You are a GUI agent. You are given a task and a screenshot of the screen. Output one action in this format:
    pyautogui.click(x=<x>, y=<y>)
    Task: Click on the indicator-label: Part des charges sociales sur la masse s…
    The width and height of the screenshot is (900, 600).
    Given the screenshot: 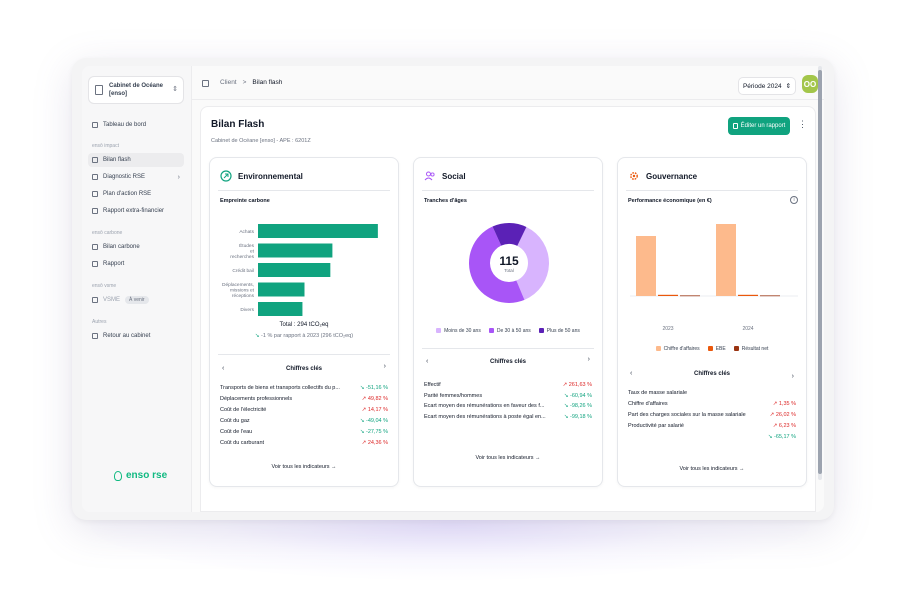 What is the action you would take?
    pyautogui.click(x=687, y=415)
    